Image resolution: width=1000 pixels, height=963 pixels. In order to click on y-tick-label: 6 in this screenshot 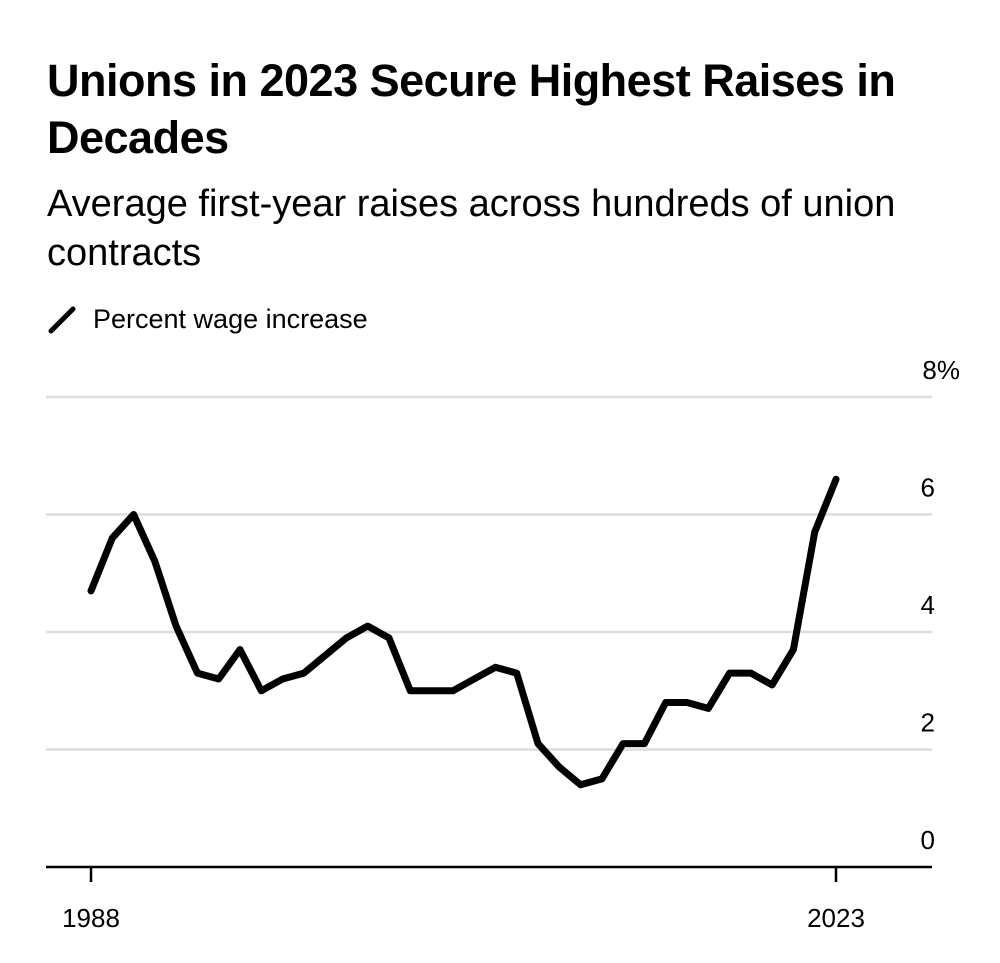, I will do `click(928, 488)`.